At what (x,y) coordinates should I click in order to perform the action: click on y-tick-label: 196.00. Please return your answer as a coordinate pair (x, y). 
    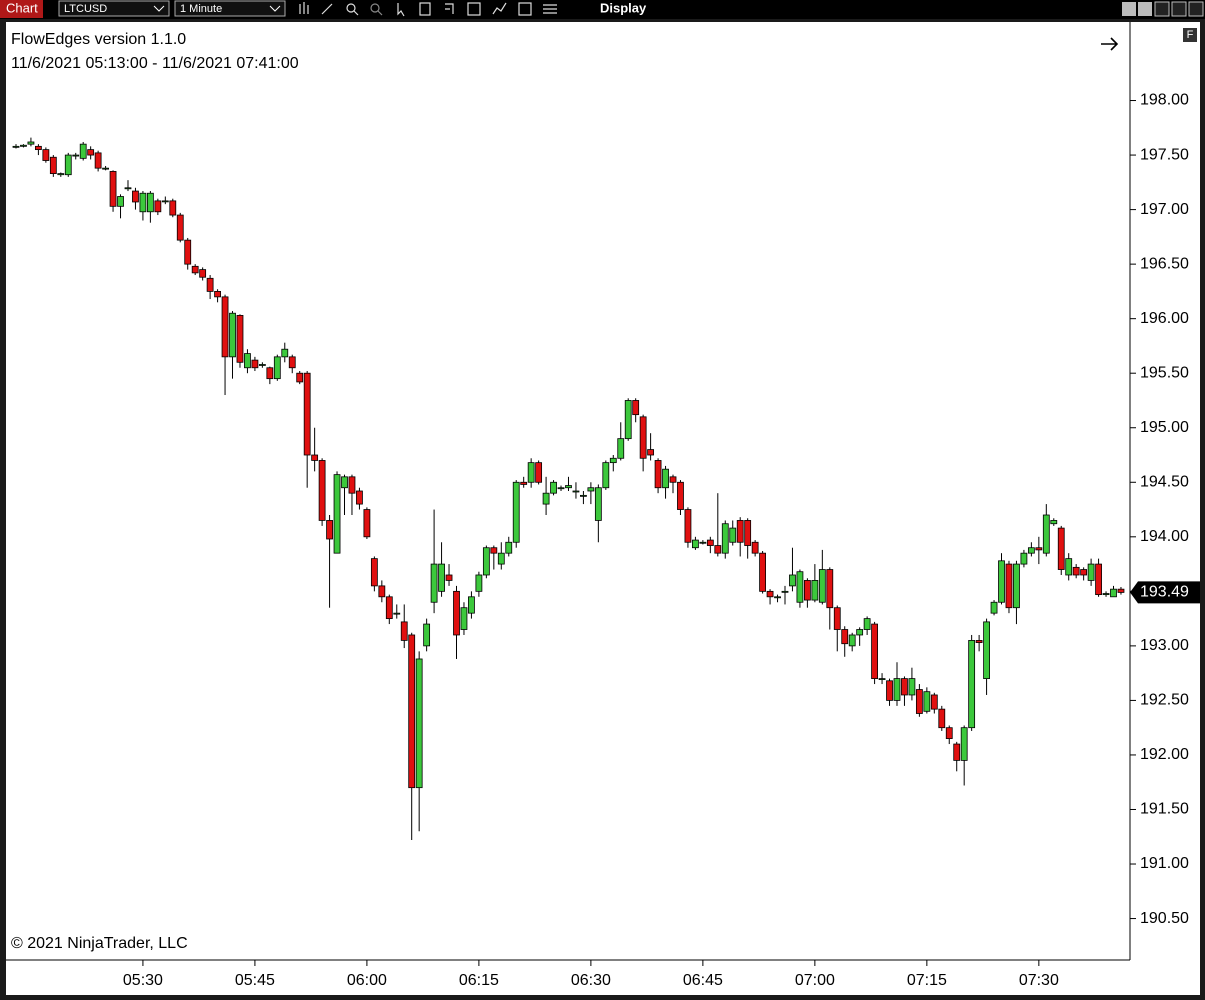
    Looking at the image, I should click on (1164, 318).